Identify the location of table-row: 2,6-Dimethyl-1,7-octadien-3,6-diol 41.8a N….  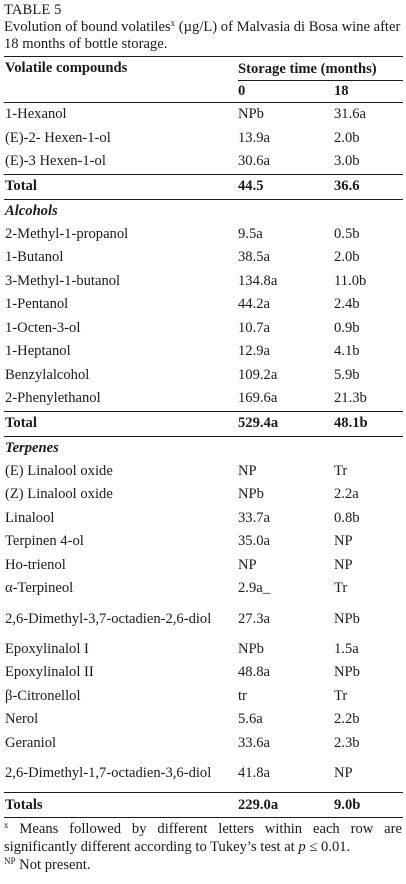
(203, 774).